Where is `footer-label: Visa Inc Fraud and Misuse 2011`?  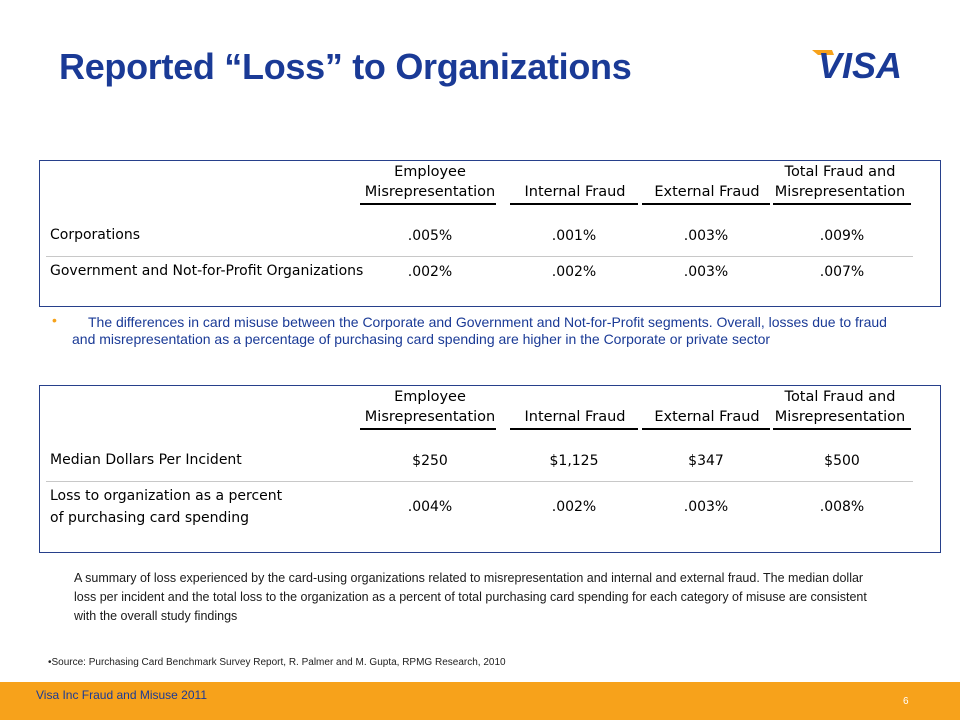
footer-label: Visa Inc Fraud and Misuse 2011 is located at coordinates (121, 695).